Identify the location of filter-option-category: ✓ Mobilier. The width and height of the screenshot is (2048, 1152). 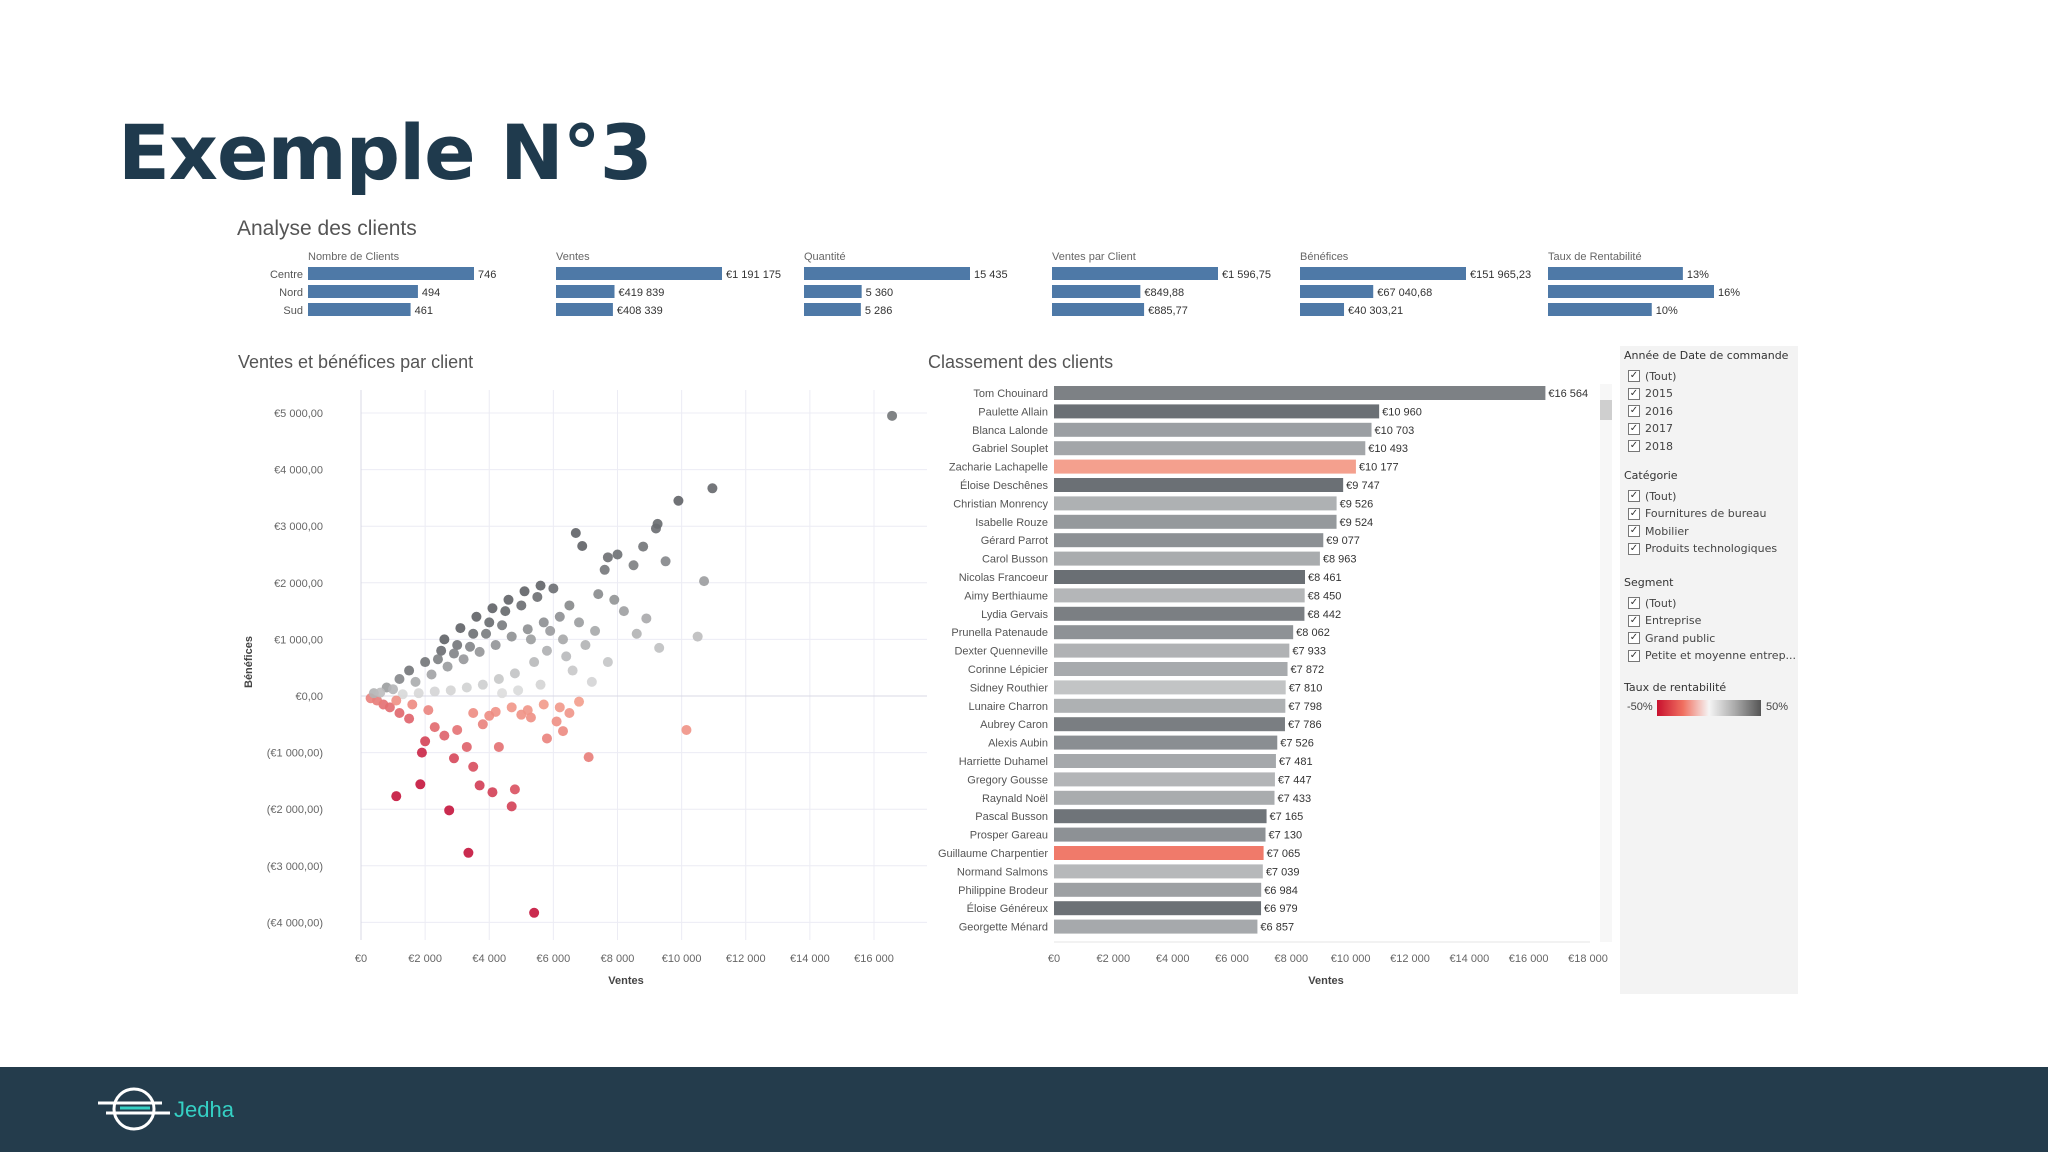
(1658, 531).